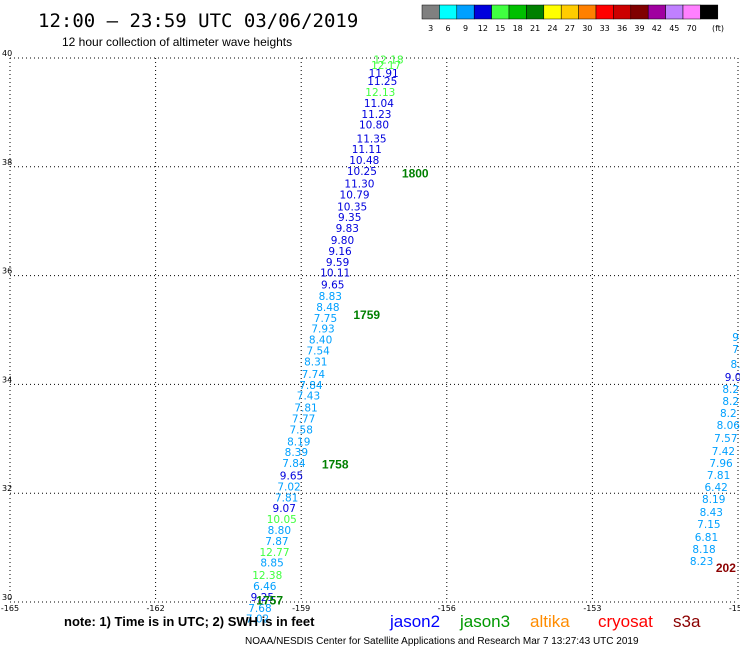 Image resolution: width=740 pixels, height=650 pixels. I want to click on wave-height-point: 7.77, so click(303, 419).